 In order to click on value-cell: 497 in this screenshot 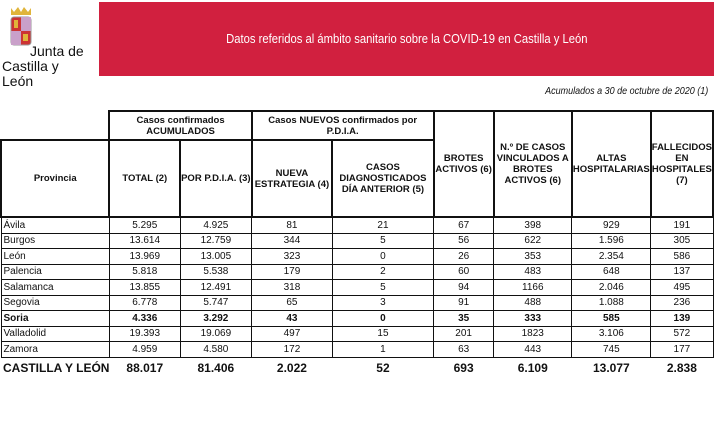, I will do `click(292, 333)`.